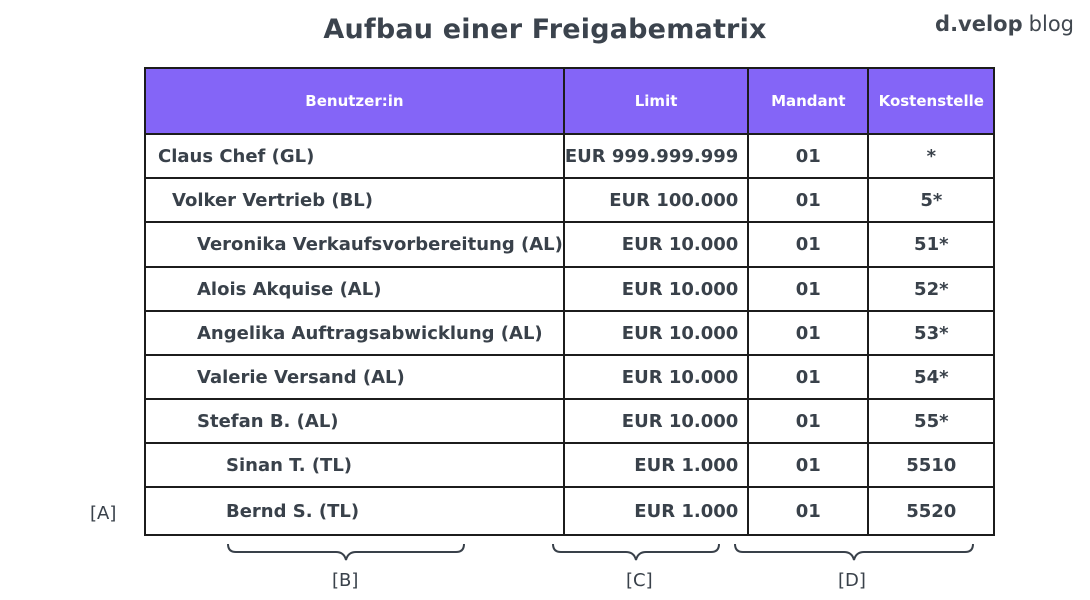 Image resolution: width=1090 pixels, height=600 pixels. What do you see at coordinates (639, 580) in the screenshot?
I see `marker-c: [C]` at bounding box center [639, 580].